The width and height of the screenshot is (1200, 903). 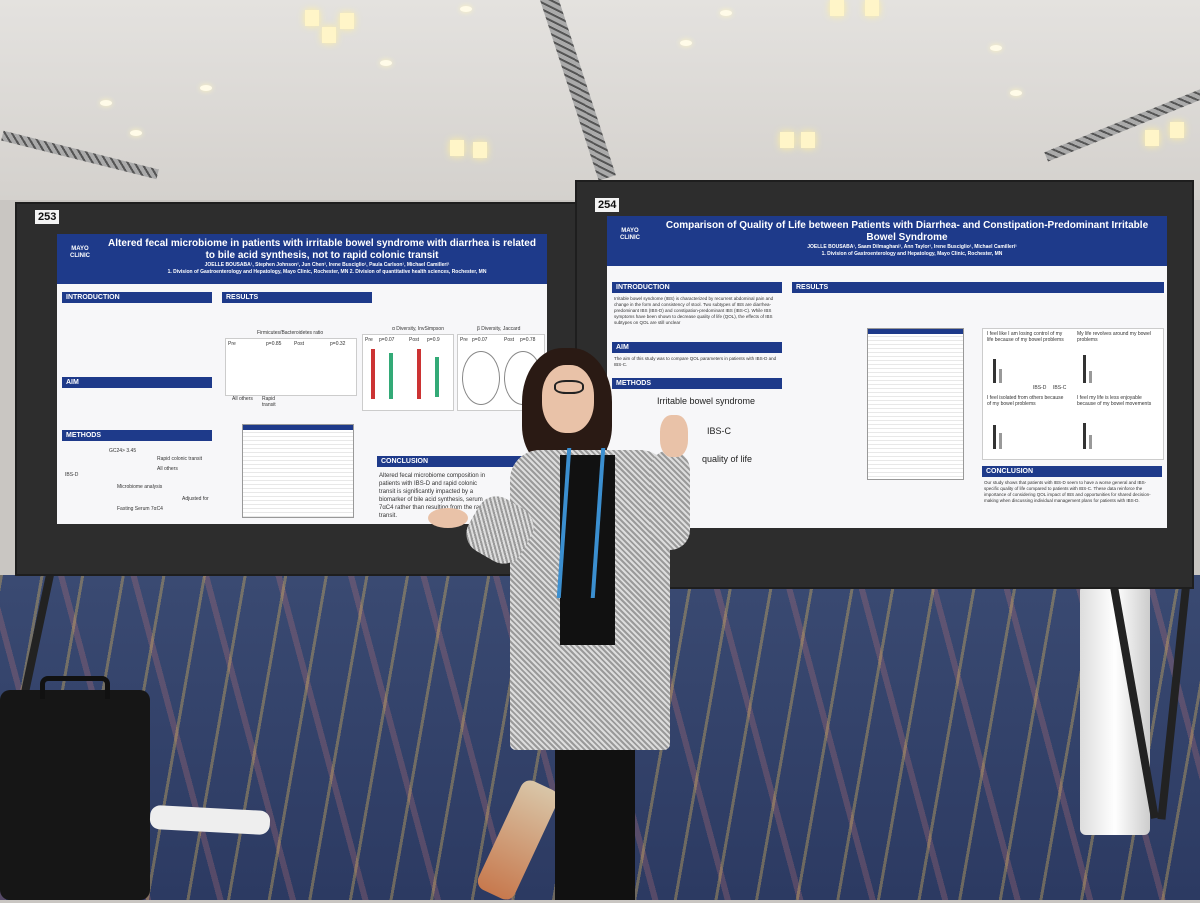 I want to click on fig-alpha: α Diversity, InvSimpson, so click(x=418, y=329).